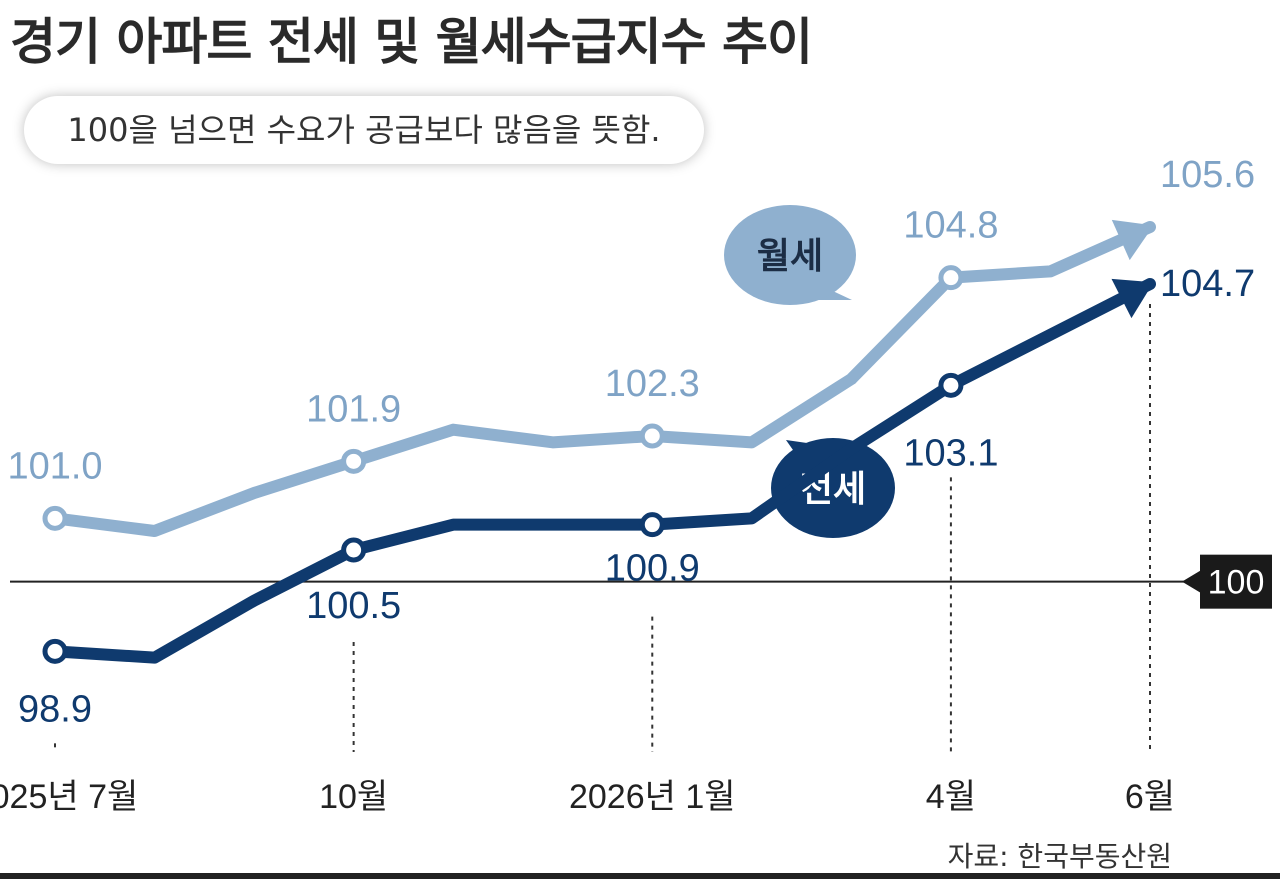  What do you see at coordinates (353, 409) in the screenshot?
I see `data-label: 101.9` at bounding box center [353, 409].